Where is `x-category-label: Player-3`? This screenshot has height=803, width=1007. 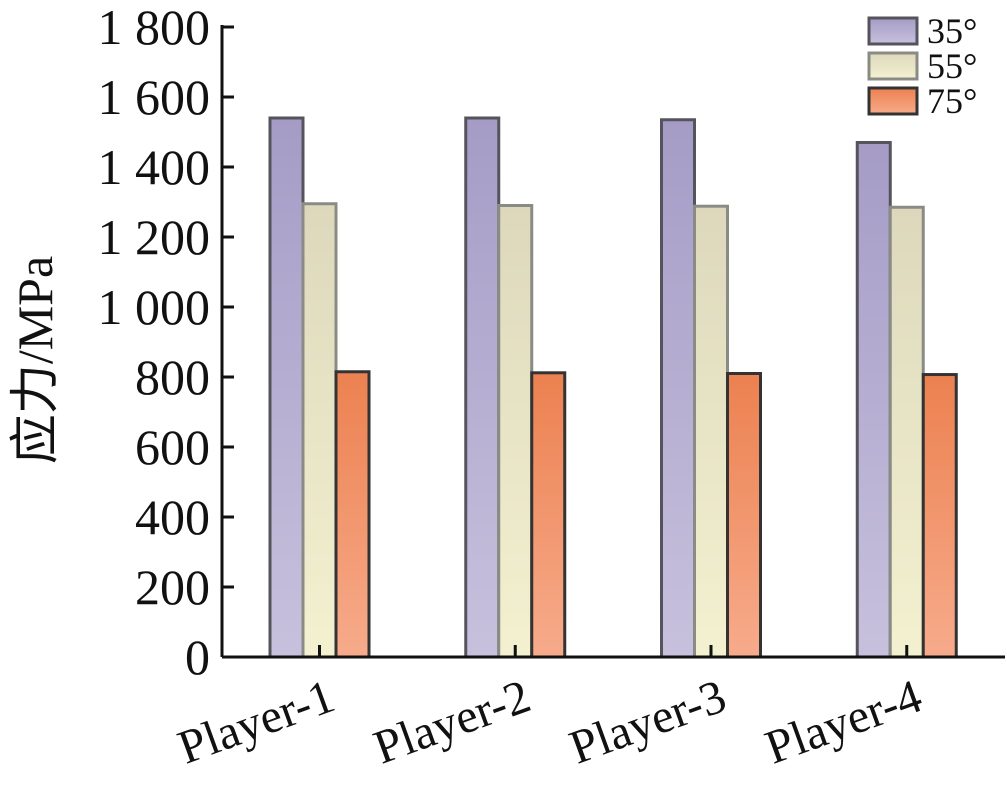 x-category-label: Player-3 is located at coordinates (648, 722).